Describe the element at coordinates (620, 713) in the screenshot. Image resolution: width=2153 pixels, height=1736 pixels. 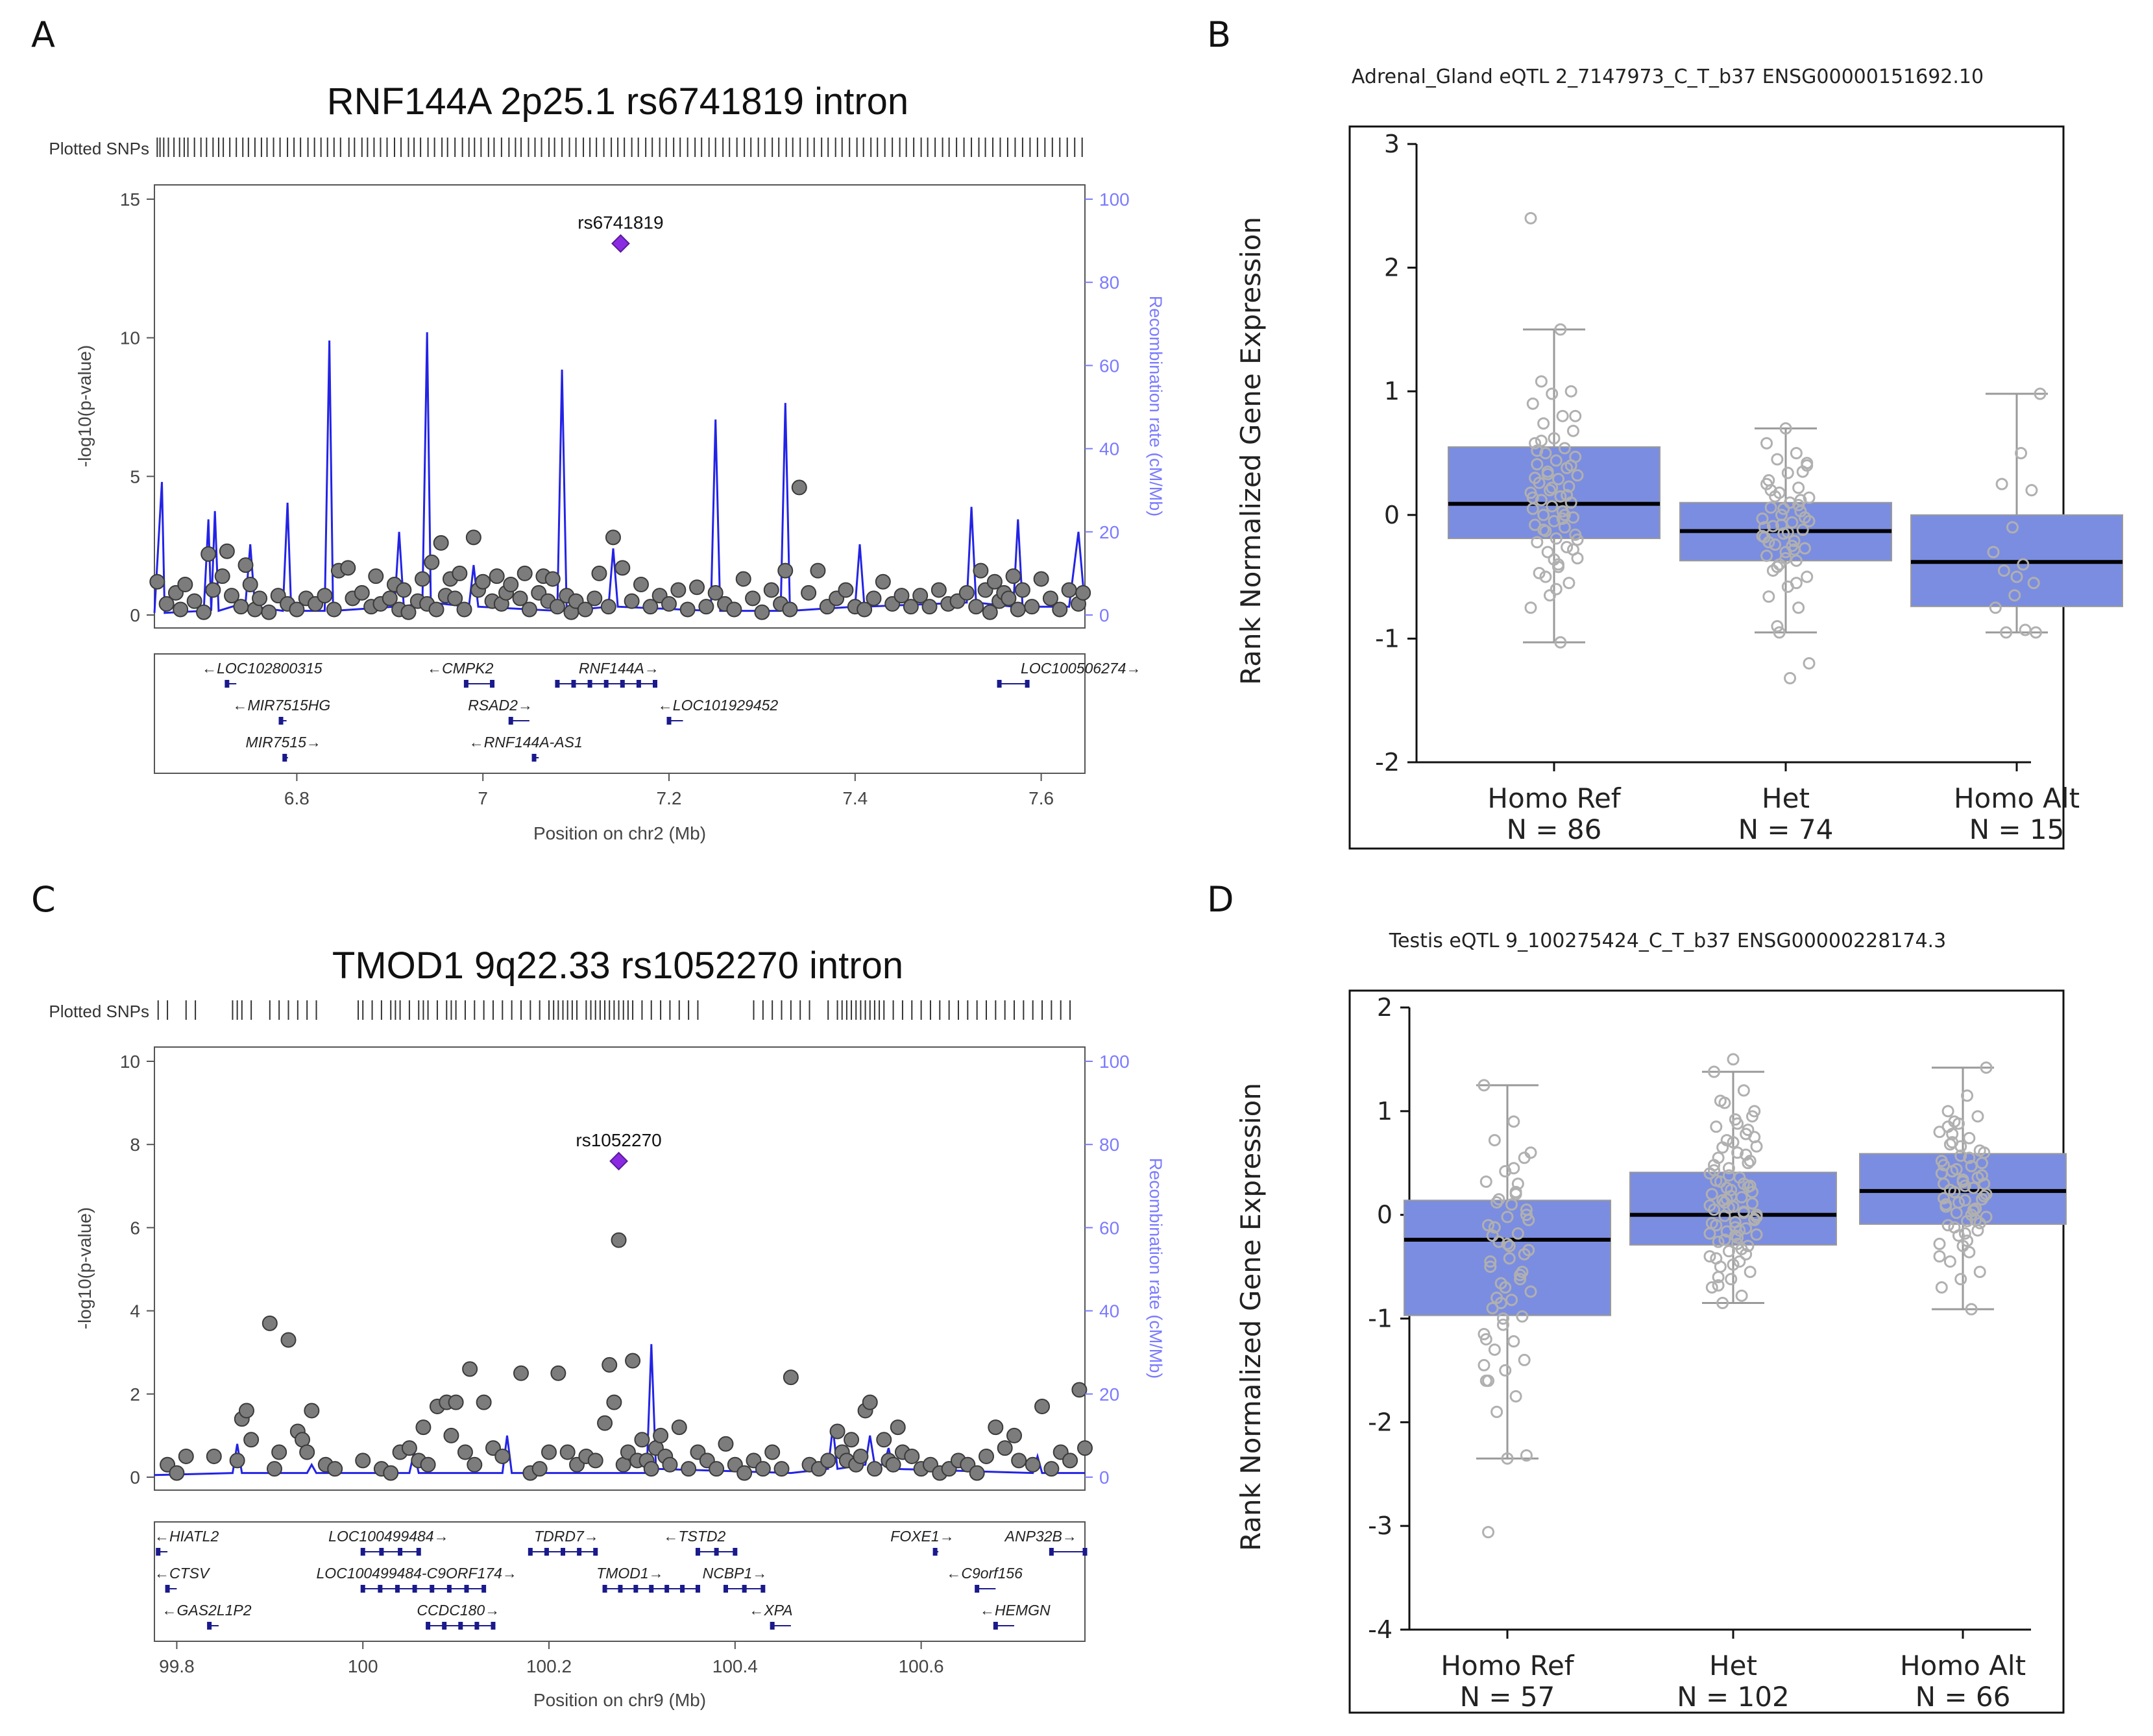
I see `gene-track-frame-a` at that location.